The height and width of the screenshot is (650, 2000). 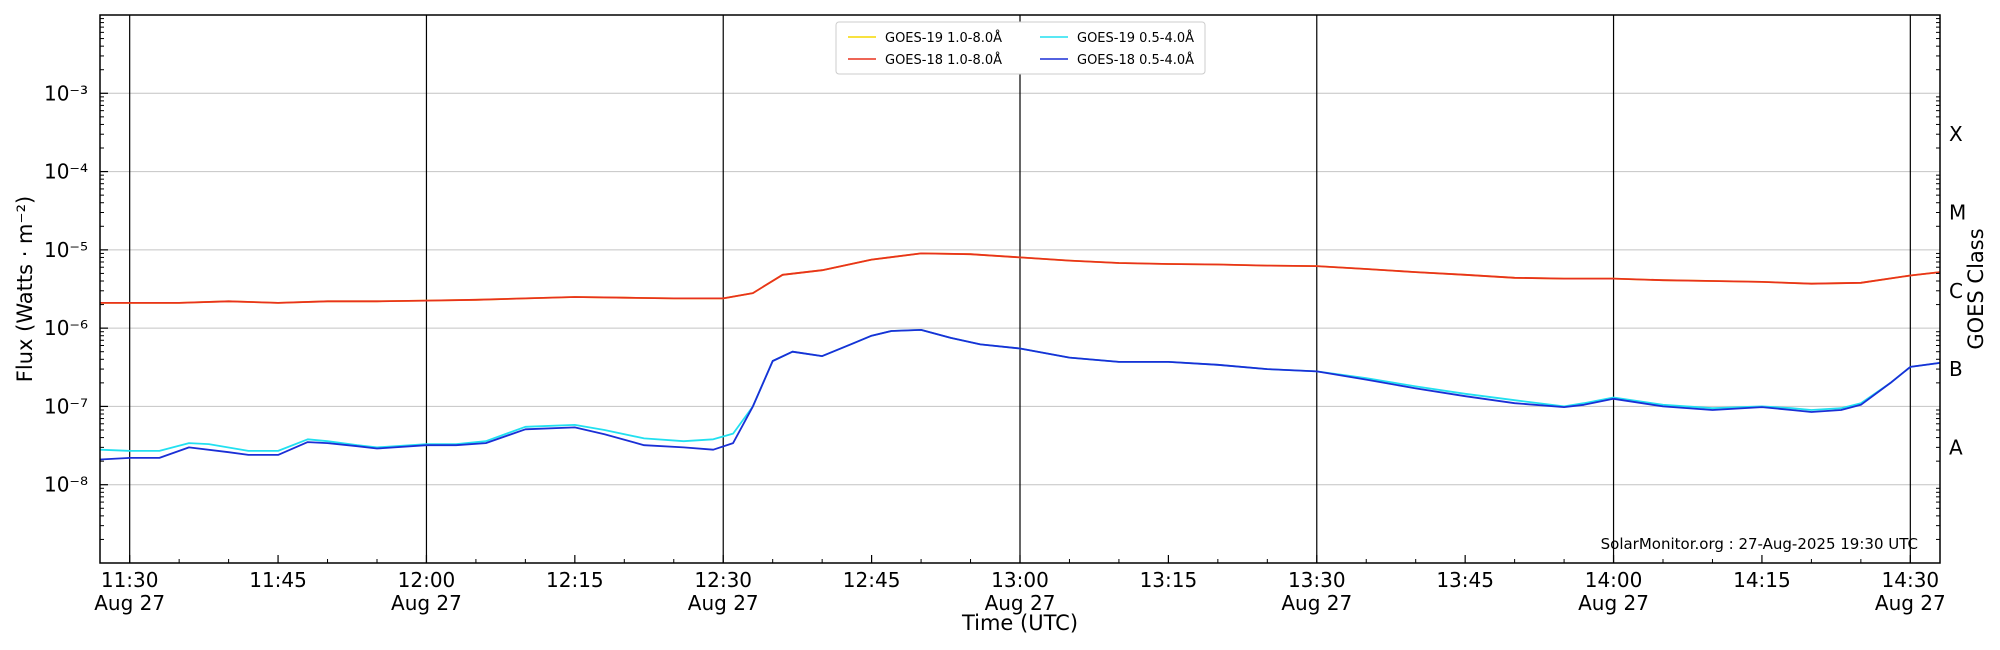 What do you see at coordinates (575, 580) in the screenshot?
I see `x-tick-label-time: 12:15` at bounding box center [575, 580].